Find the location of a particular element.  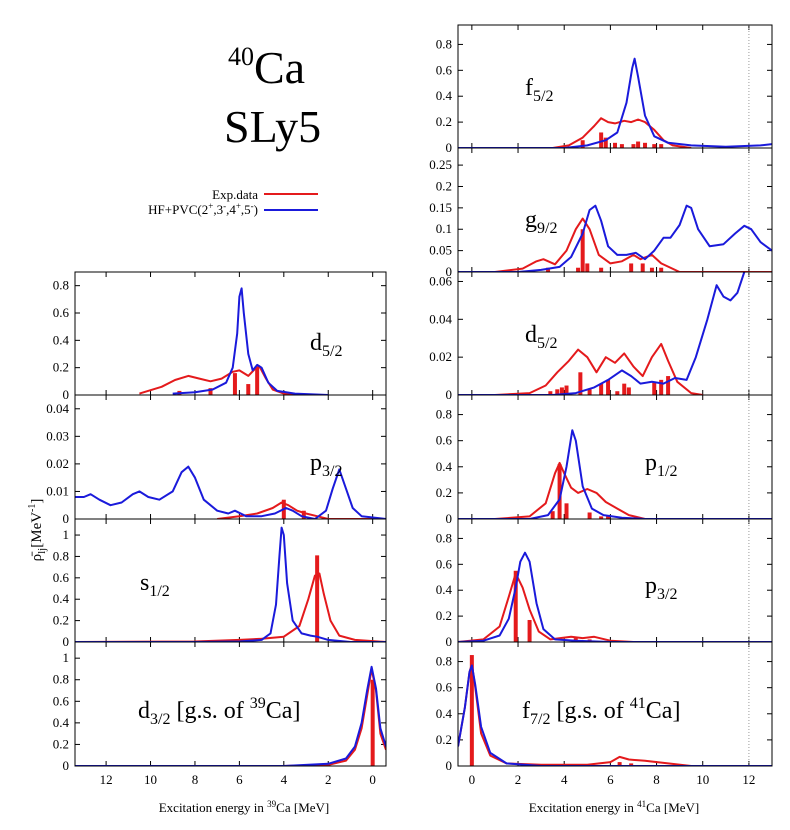

panel-R3: 0 0.2 0.4 0.6 0.8 p1/2 is located at coordinates (604, 460).